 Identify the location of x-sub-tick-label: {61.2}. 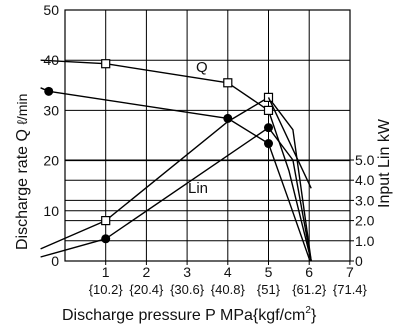
(309, 289).